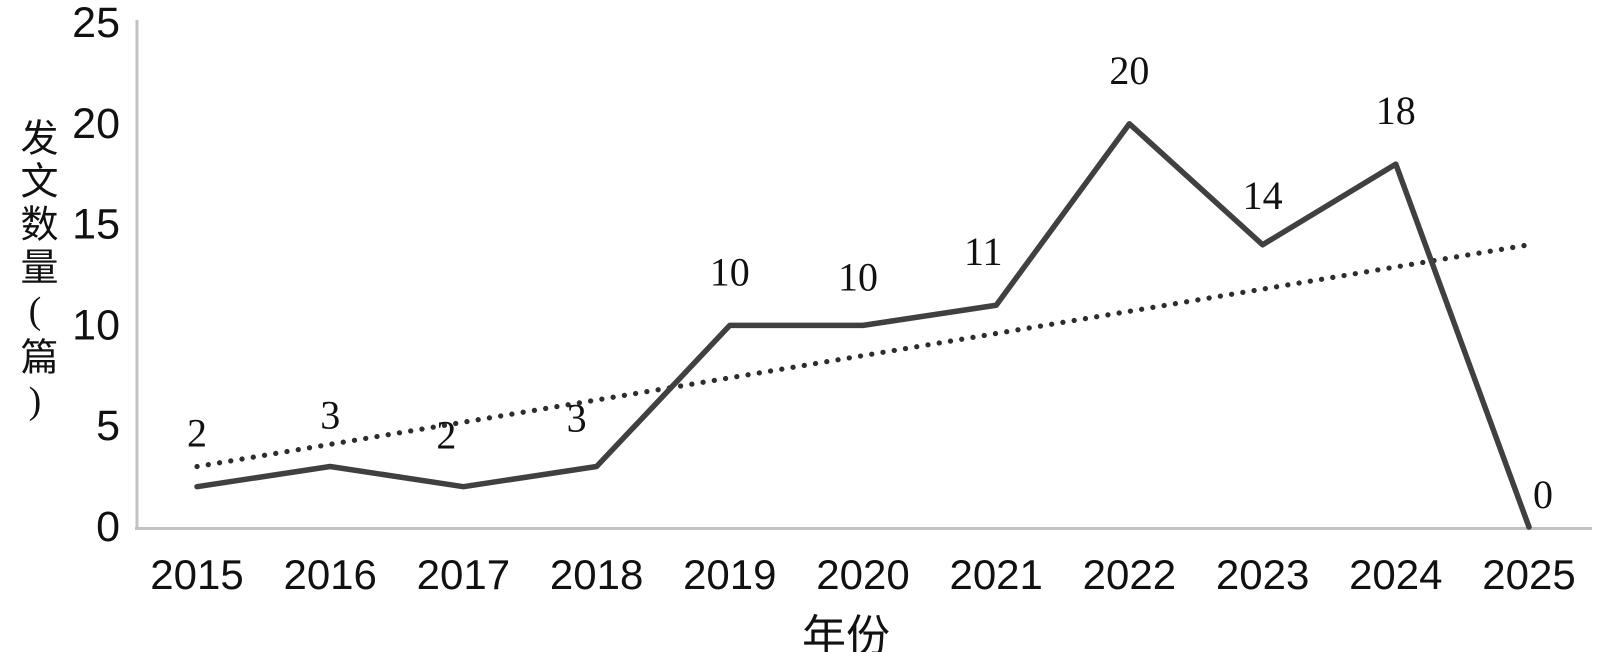  Describe the element at coordinates (1129, 70) in the screenshot. I see `data-point-label: 20` at that location.